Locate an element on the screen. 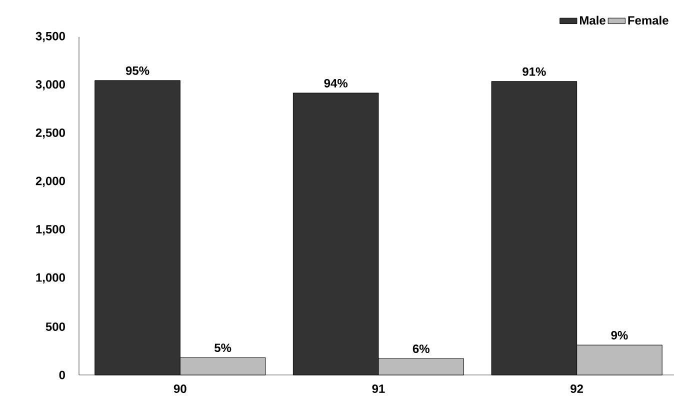 The image size is (674, 411). y-tick-label: 3,000 is located at coordinates (50, 85).